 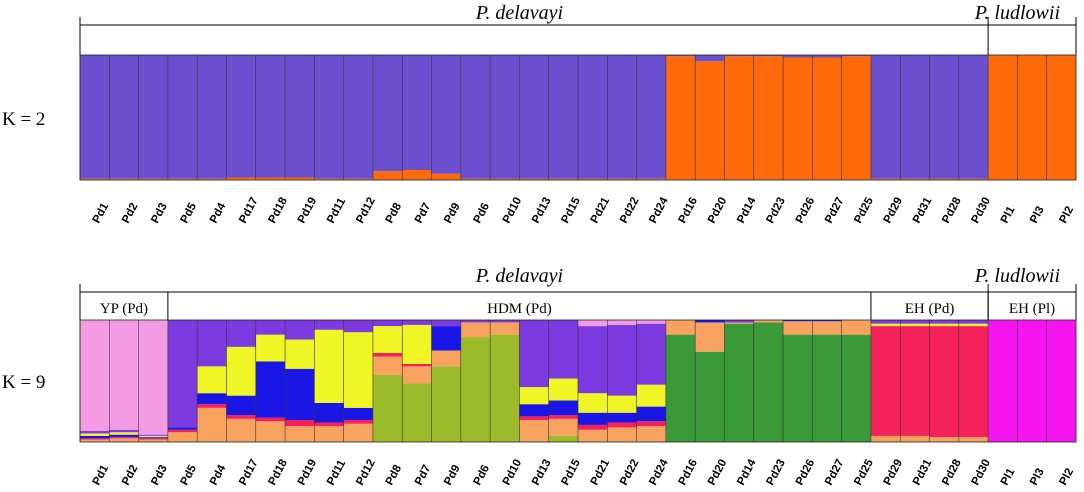 I want to click on population-label: Pd28, so click(x=952, y=210).